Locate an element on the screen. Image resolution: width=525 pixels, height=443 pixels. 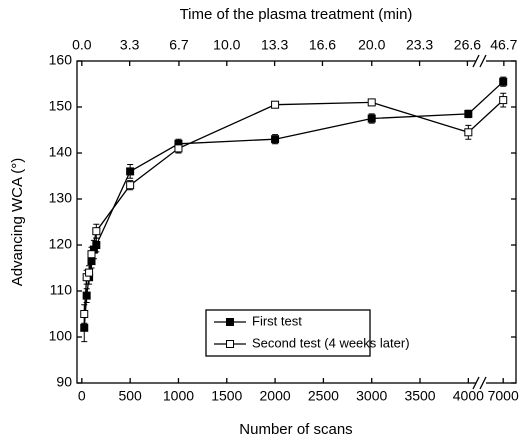
x-tick-label: 7000 is located at coordinates (503, 396).